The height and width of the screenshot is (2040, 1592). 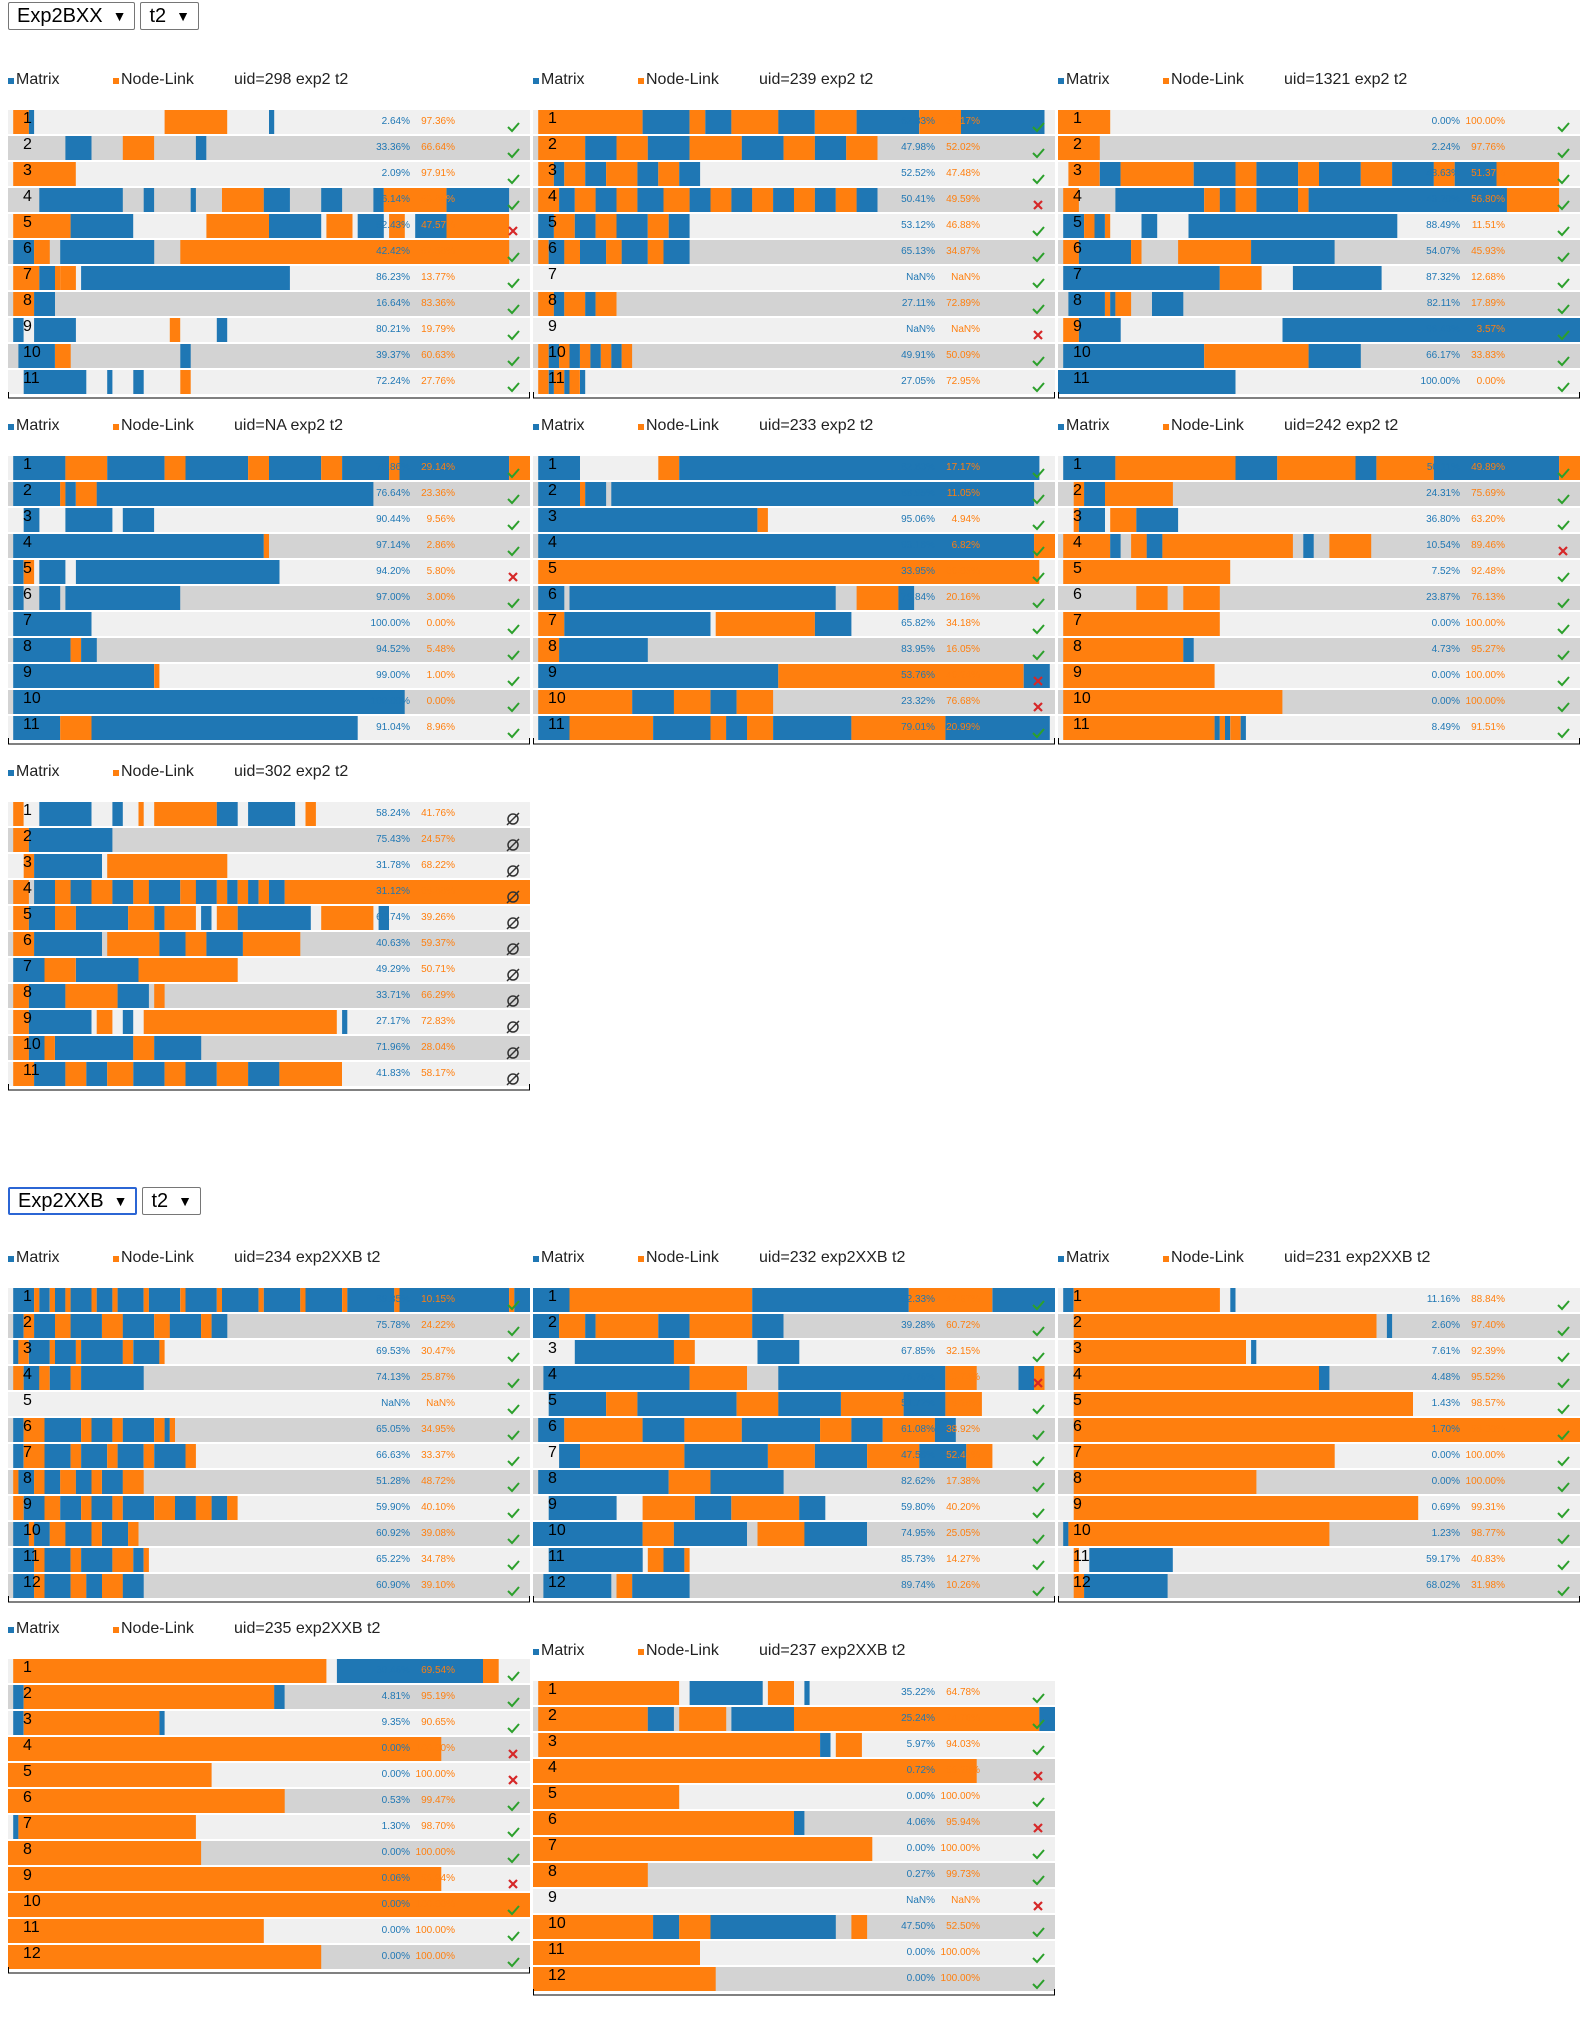 I want to click on nodelink-percent: 100.00%, so click(x=1486, y=623).